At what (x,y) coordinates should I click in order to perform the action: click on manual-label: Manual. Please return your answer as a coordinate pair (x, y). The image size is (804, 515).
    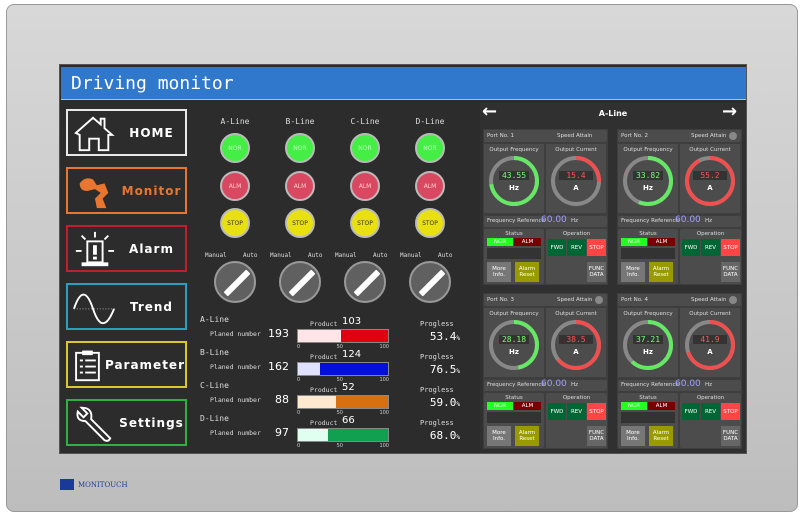
    Looking at the image, I should click on (346, 255).